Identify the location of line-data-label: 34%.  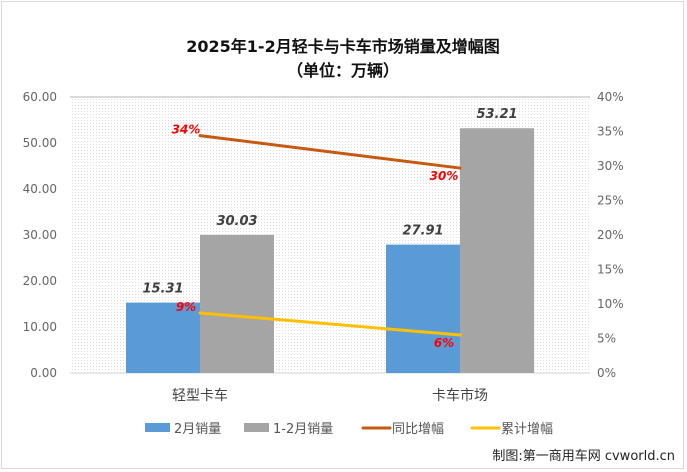
(186, 130).